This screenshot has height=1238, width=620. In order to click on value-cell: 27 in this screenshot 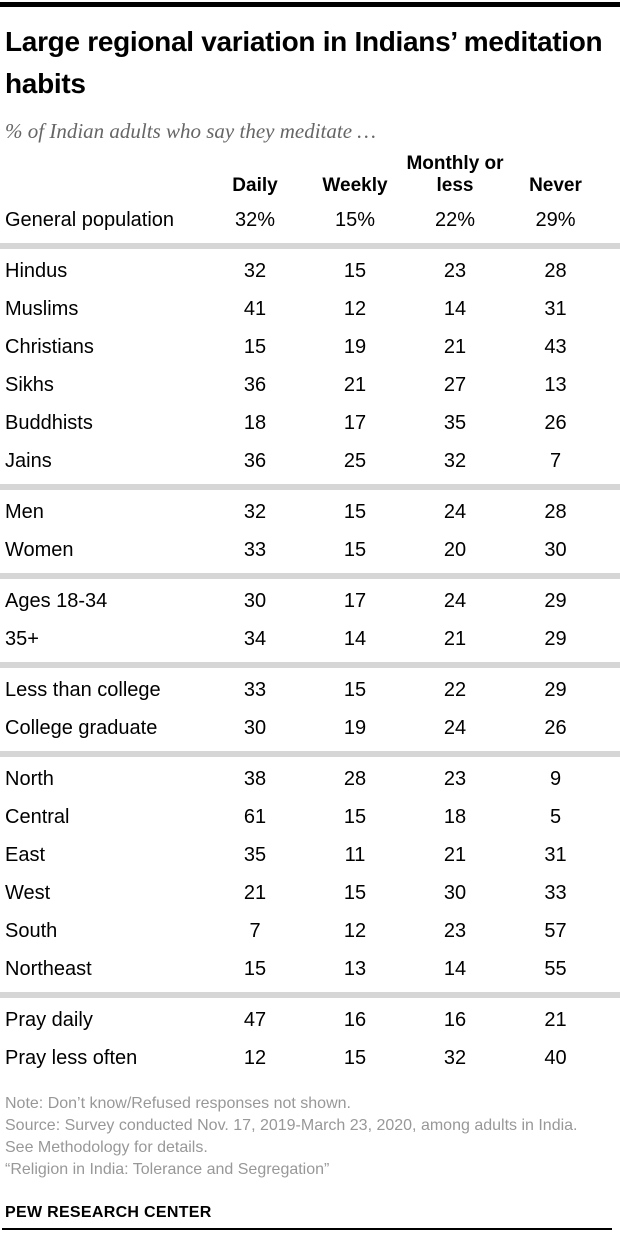, I will do `click(455, 384)`.